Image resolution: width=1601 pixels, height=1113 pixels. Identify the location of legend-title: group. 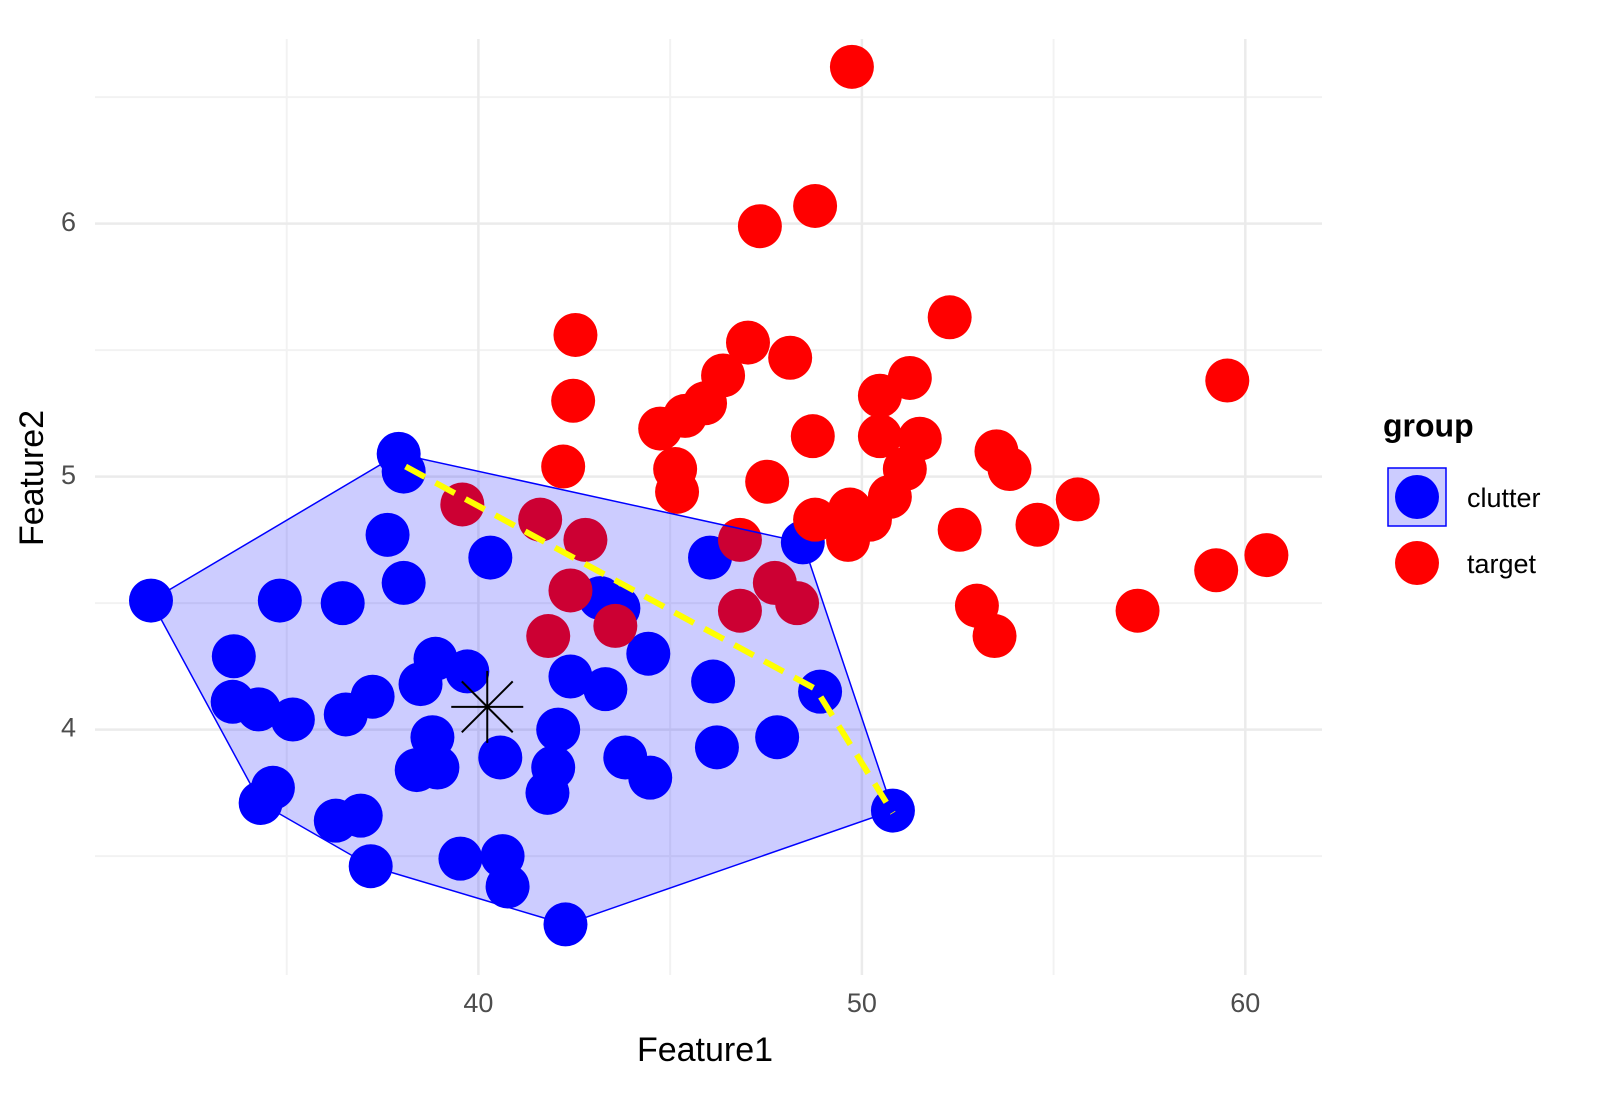
(1428, 425).